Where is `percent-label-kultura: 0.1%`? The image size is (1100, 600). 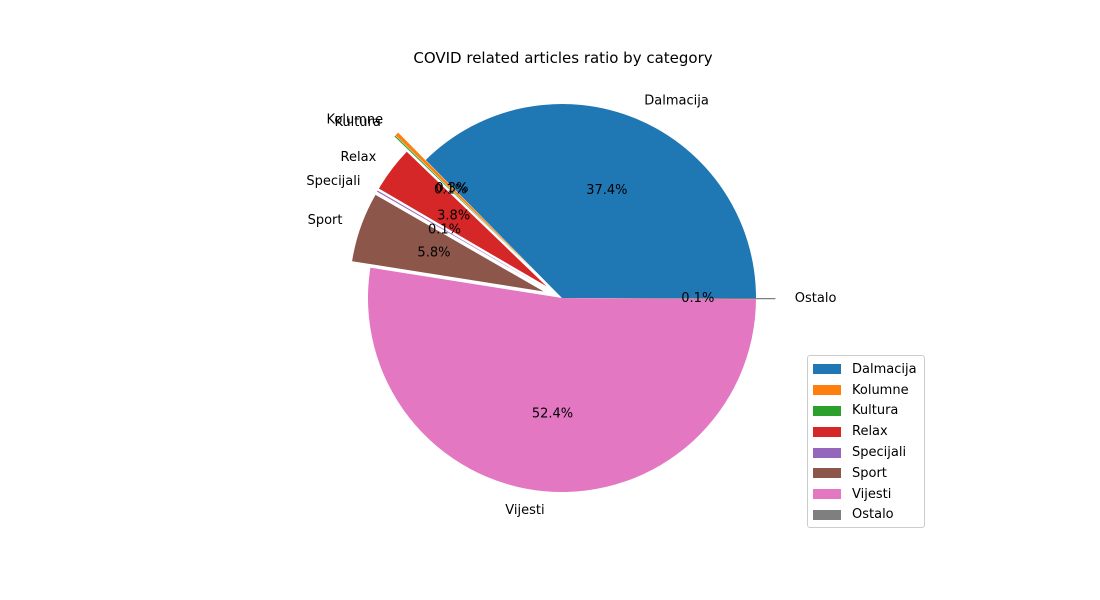
percent-label-kultura: 0.1% is located at coordinates (450, 189).